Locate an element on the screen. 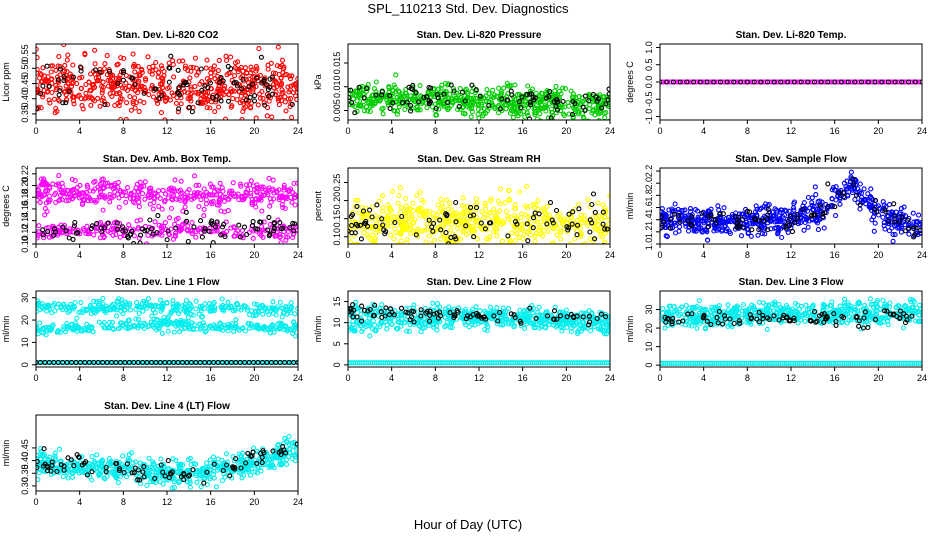 Image resolution: width=936 pixels, height=540 pixels. y-tick-label: 1.8 is located at coordinates (649, 195).